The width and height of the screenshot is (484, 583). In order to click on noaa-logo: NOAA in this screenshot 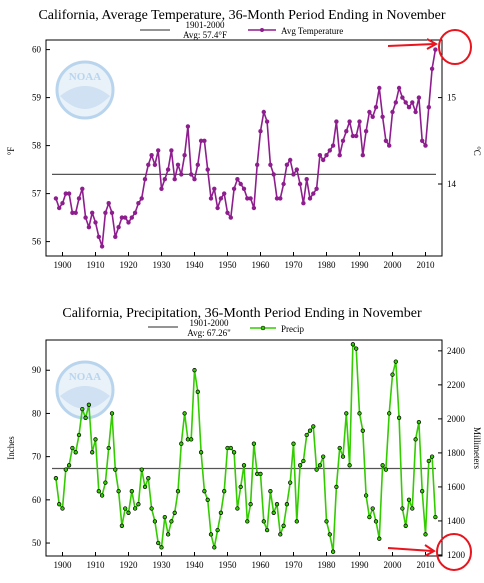, I will do `click(85, 390)`.